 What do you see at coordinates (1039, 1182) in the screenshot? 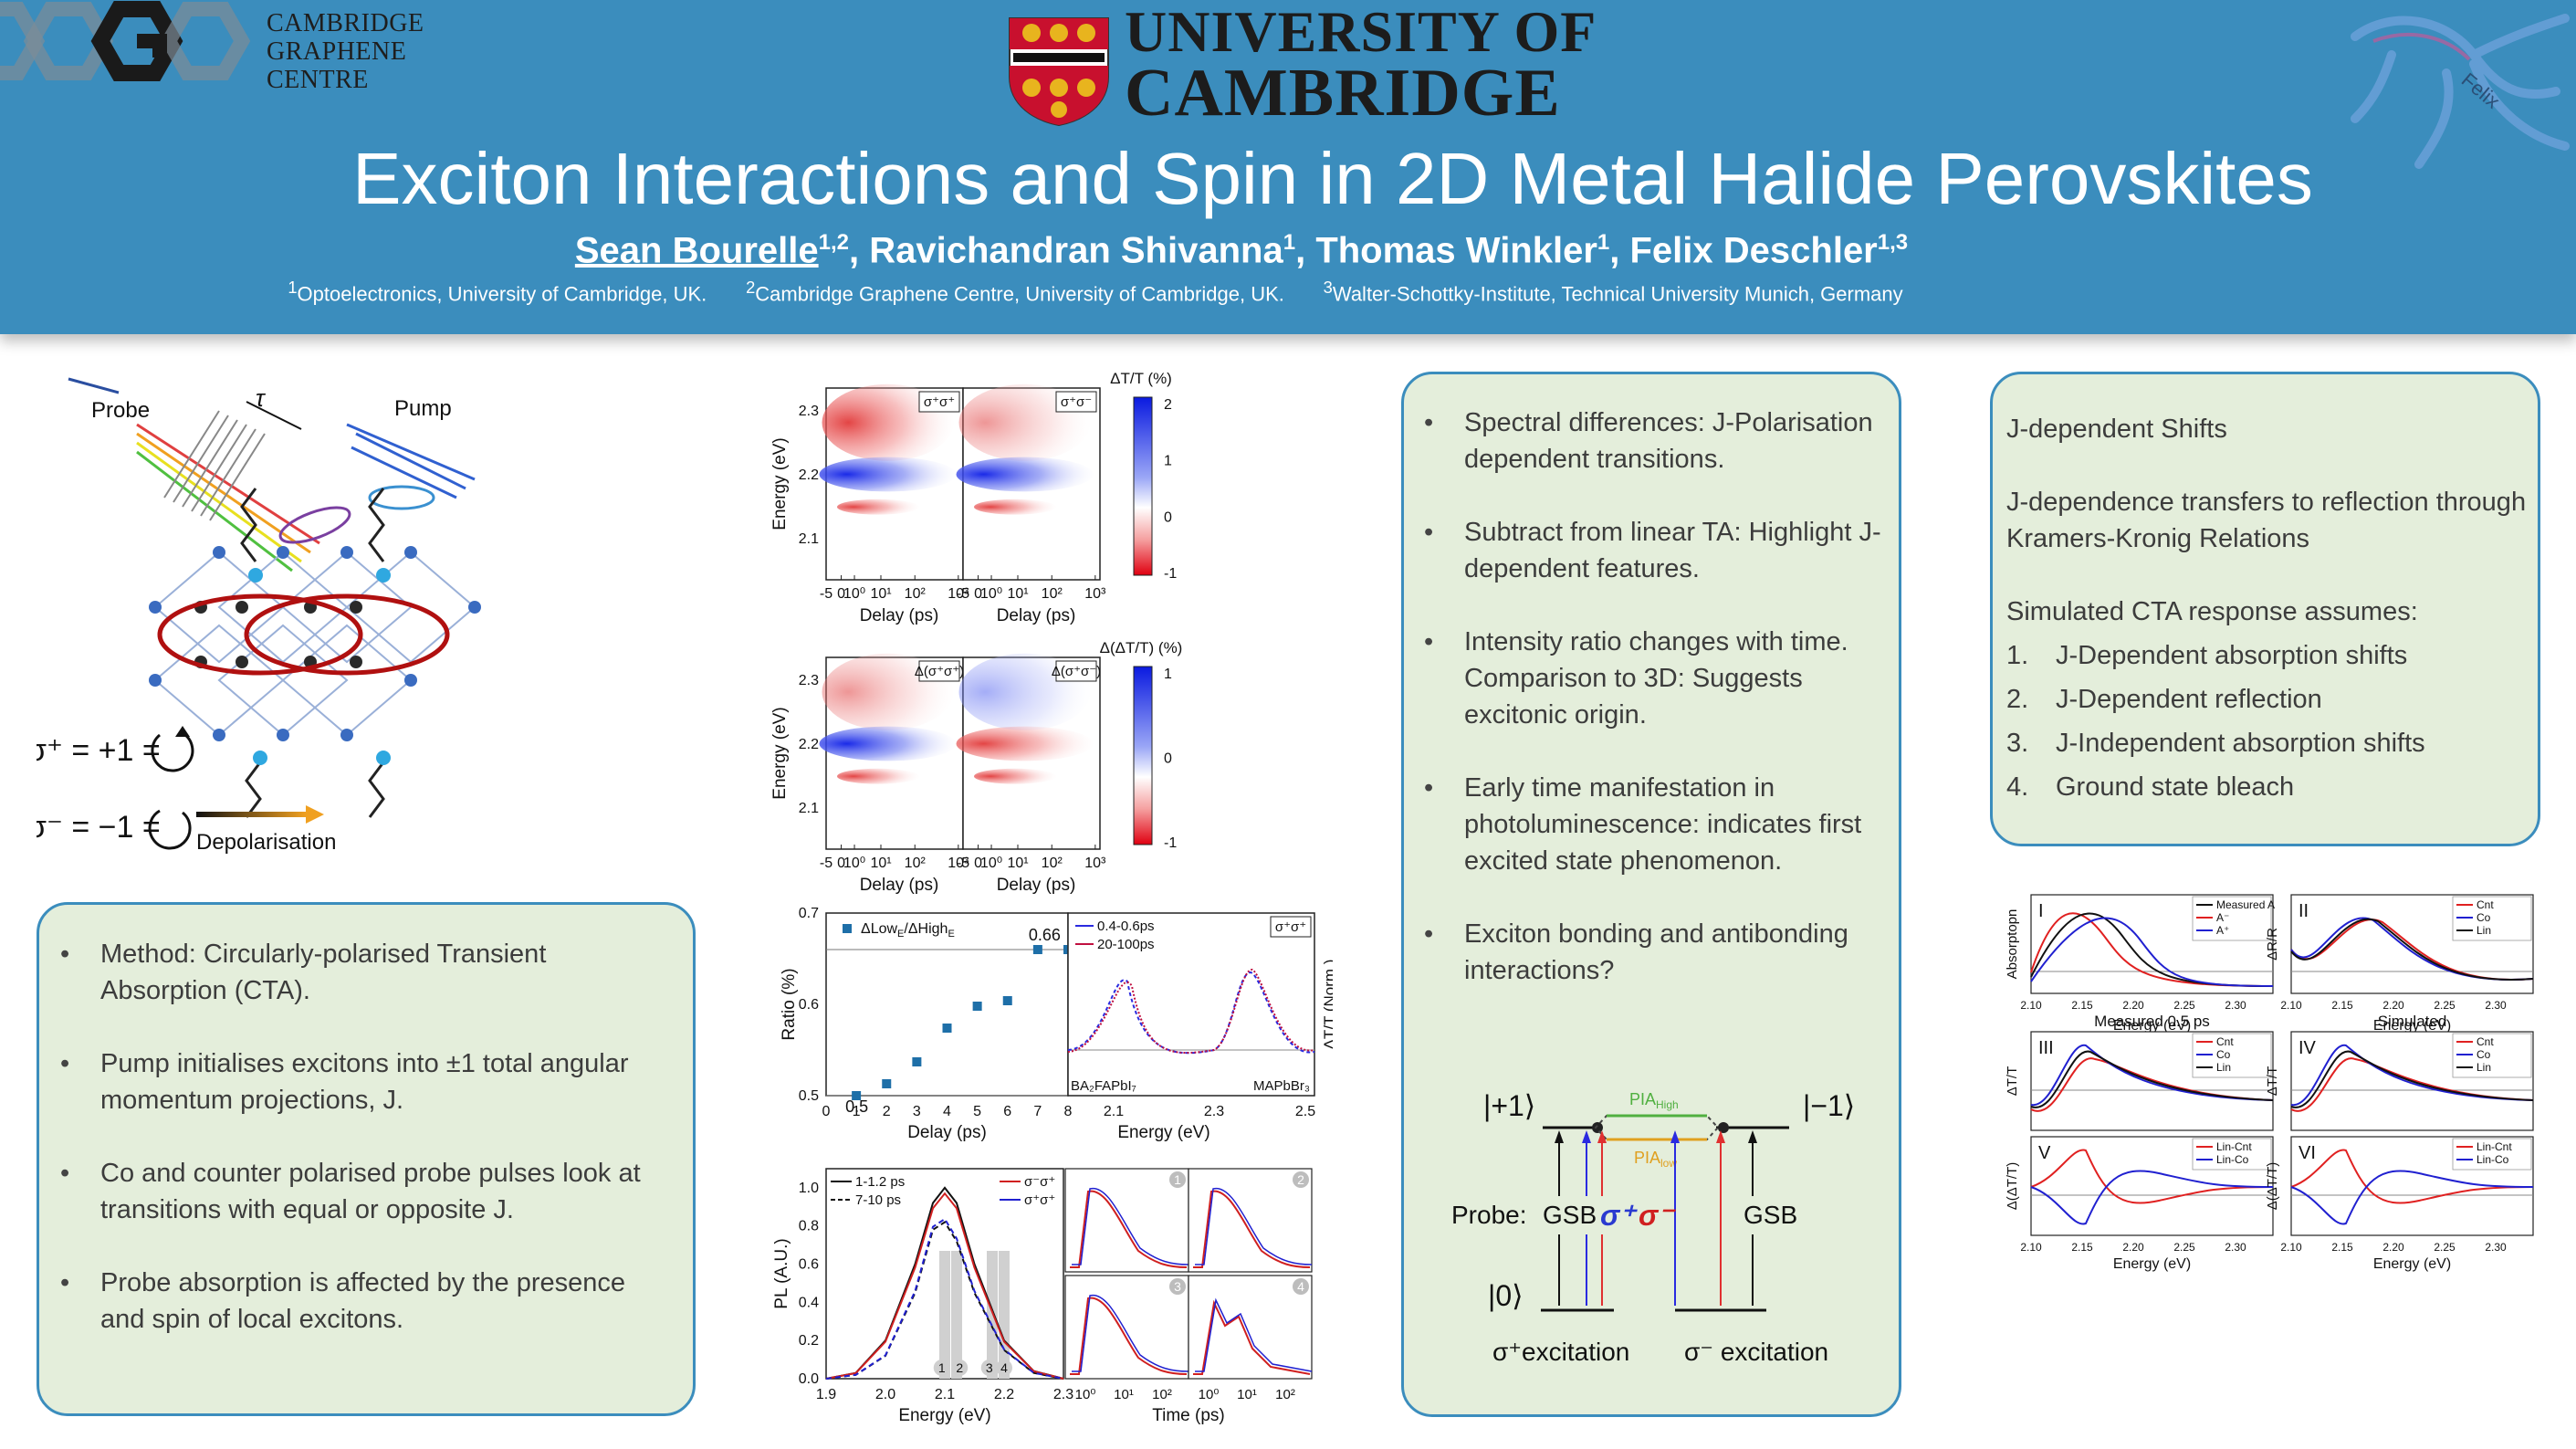
I see `legend-entry: σ⁻σ⁺` at bounding box center [1039, 1182].